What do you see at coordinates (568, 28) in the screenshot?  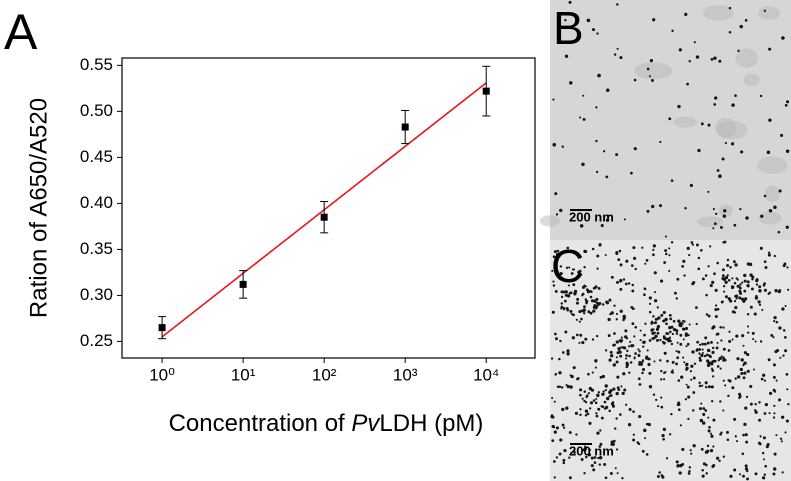 I see `panel-label: B` at bounding box center [568, 28].